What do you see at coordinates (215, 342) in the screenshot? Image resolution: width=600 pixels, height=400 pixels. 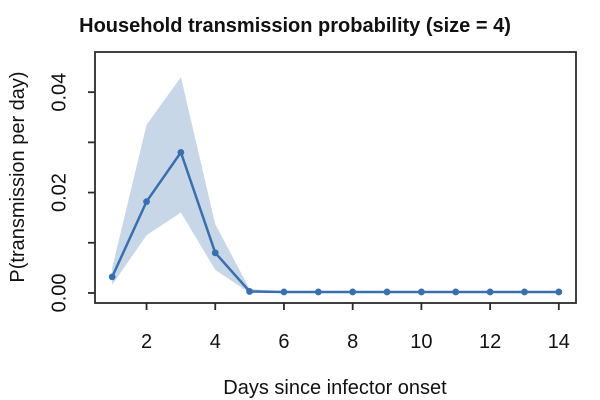 I see `x-tick-label: 4` at bounding box center [215, 342].